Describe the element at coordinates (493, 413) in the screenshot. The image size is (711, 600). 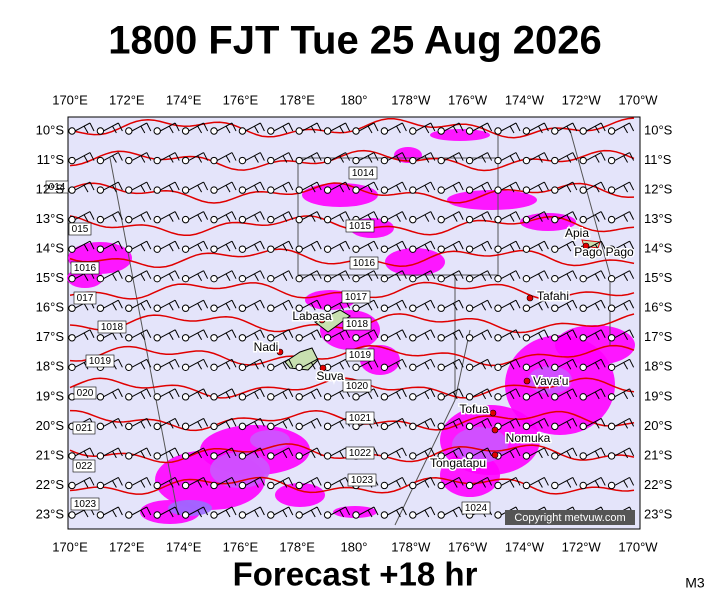
I see `place-marker` at that location.